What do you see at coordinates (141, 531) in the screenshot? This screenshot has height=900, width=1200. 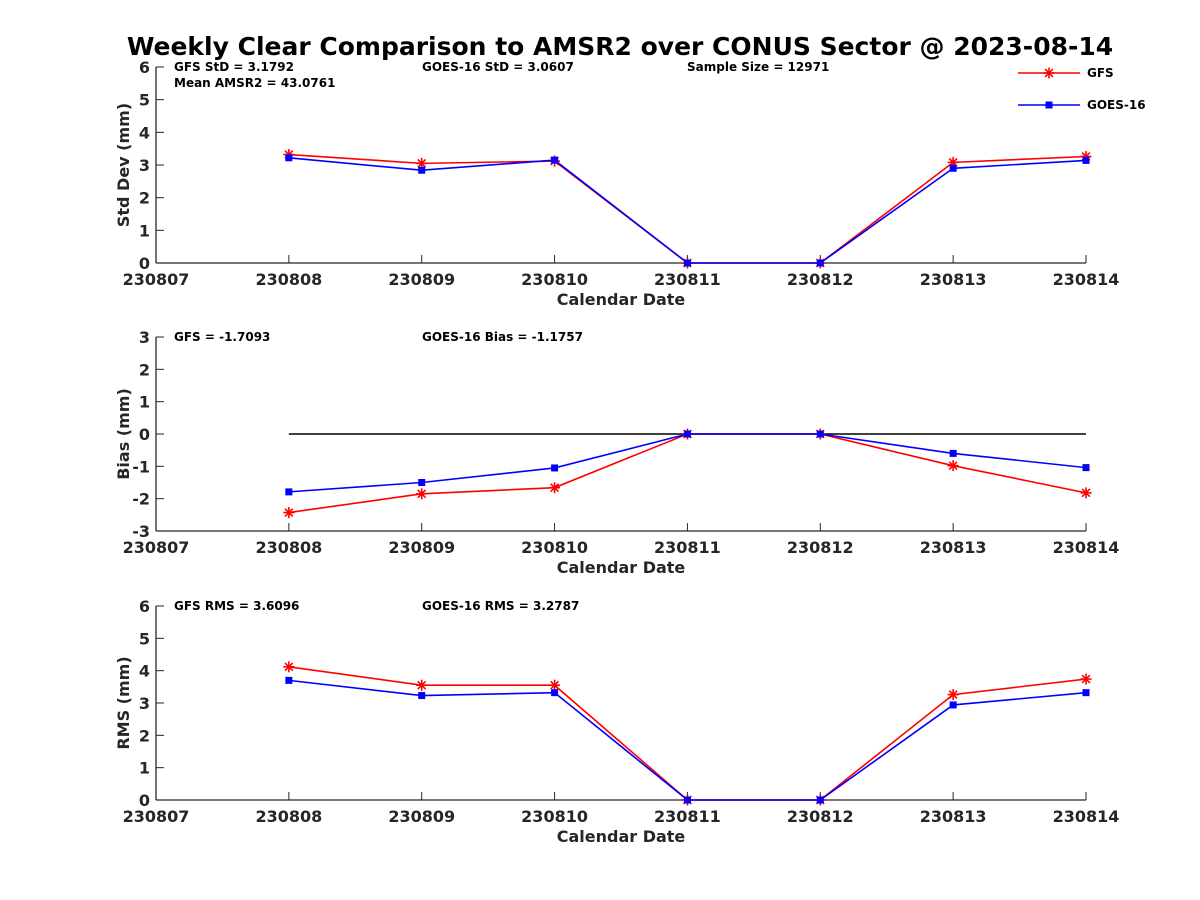 I see `y-tick-label: -3` at bounding box center [141, 531].